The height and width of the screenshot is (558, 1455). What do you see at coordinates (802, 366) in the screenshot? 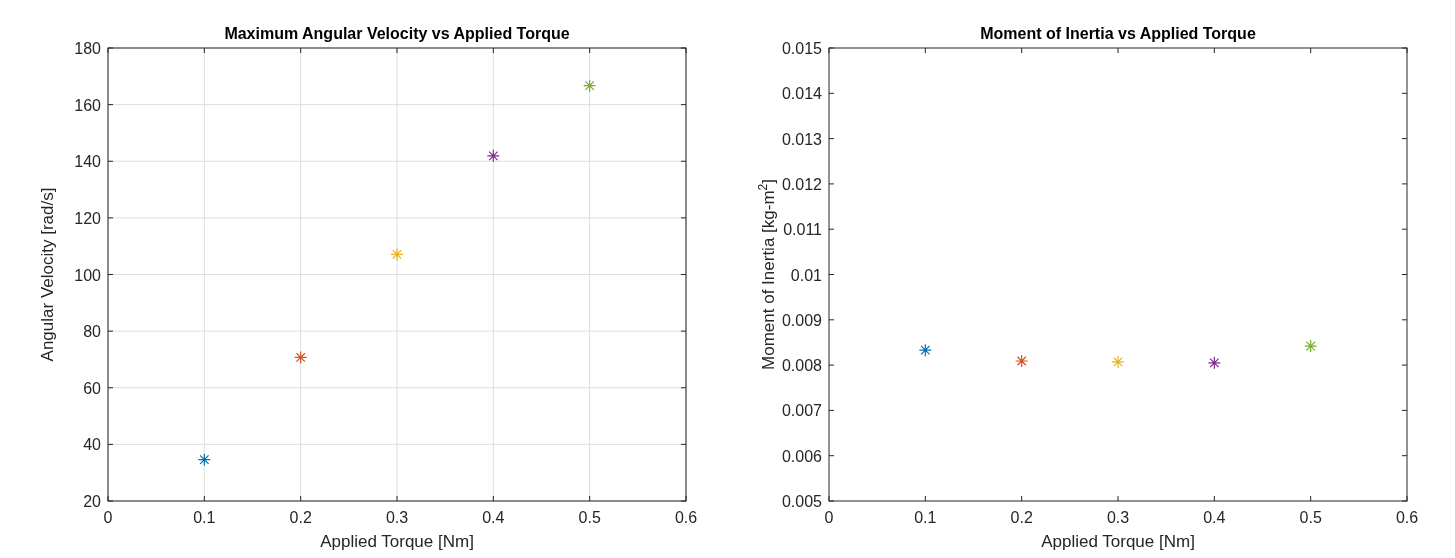
I see `y-tick-label: 0.008` at bounding box center [802, 366].